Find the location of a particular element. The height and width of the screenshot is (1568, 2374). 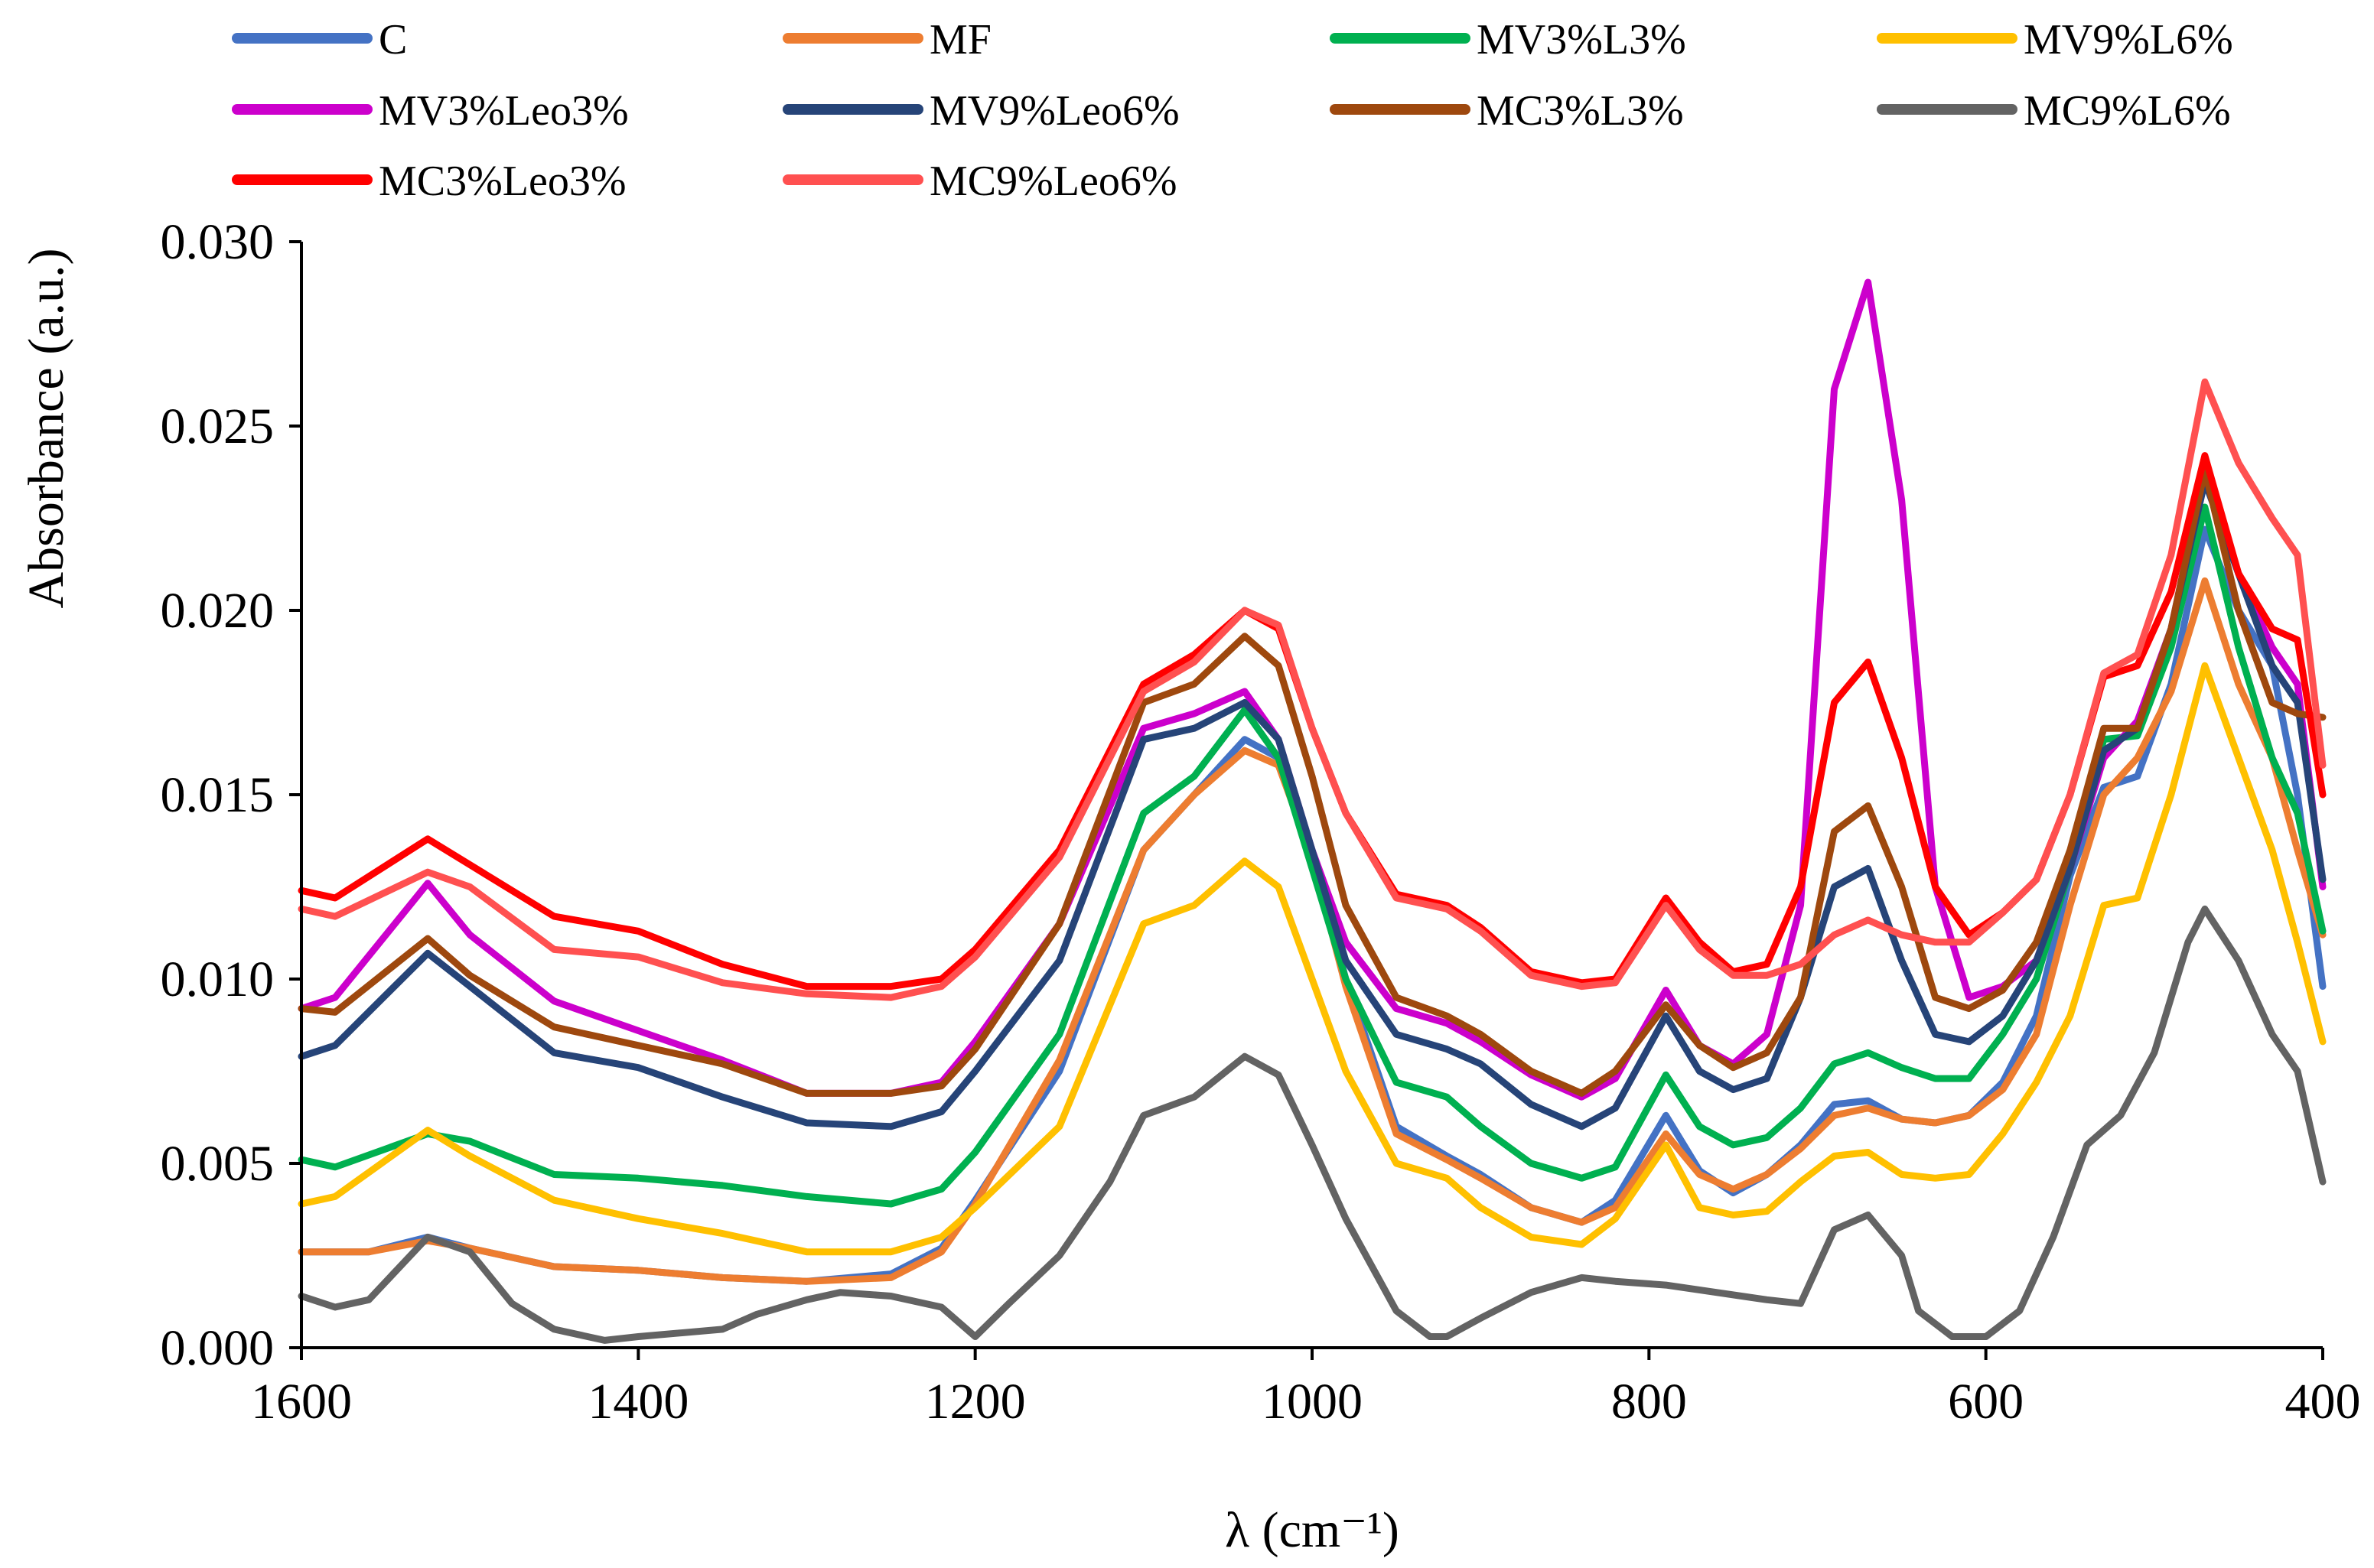

legend-label: MV3%L3% is located at coordinates (1582, 39).